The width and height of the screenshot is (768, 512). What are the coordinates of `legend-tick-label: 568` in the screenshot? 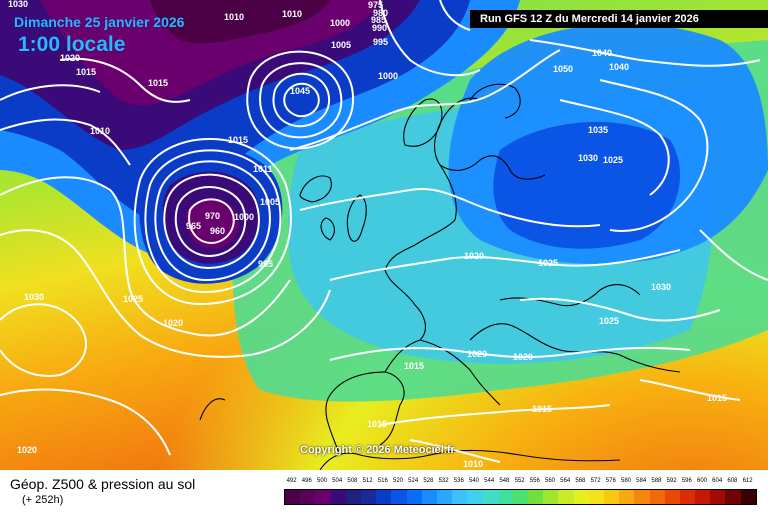 It's located at (580, 481).